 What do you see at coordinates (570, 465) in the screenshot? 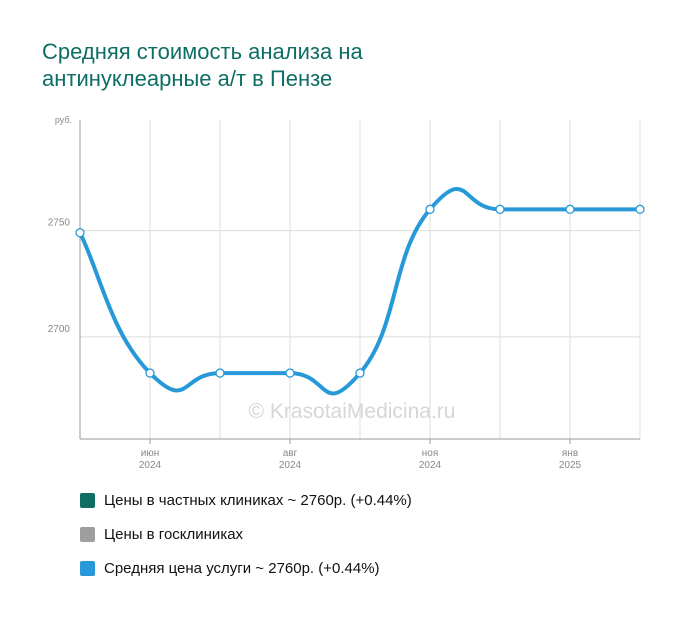
I see `x-tick-label-year: 2025` at bounding box center [570, 465].